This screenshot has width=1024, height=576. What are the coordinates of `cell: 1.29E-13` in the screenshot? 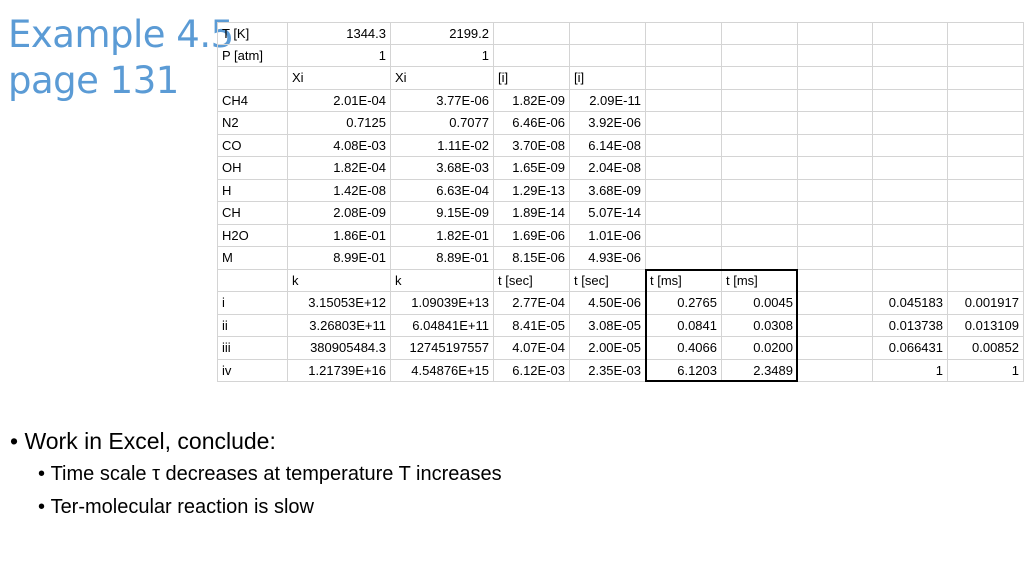 It's located at (532, 190).